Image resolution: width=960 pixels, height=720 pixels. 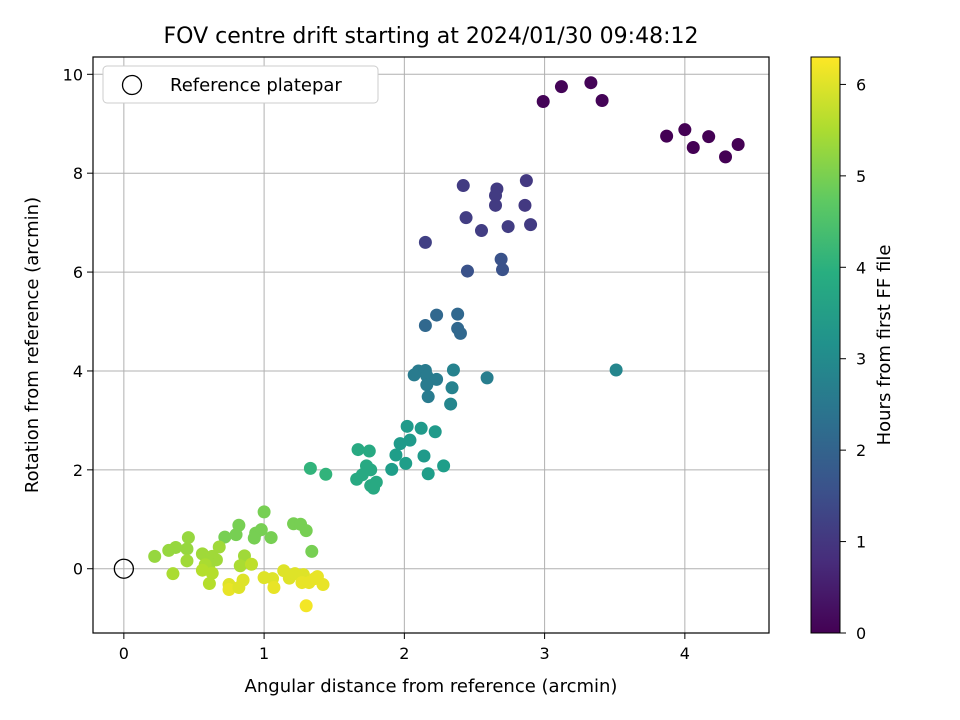 I want to click on colorbar-gradient, so click(x=825, y=345).